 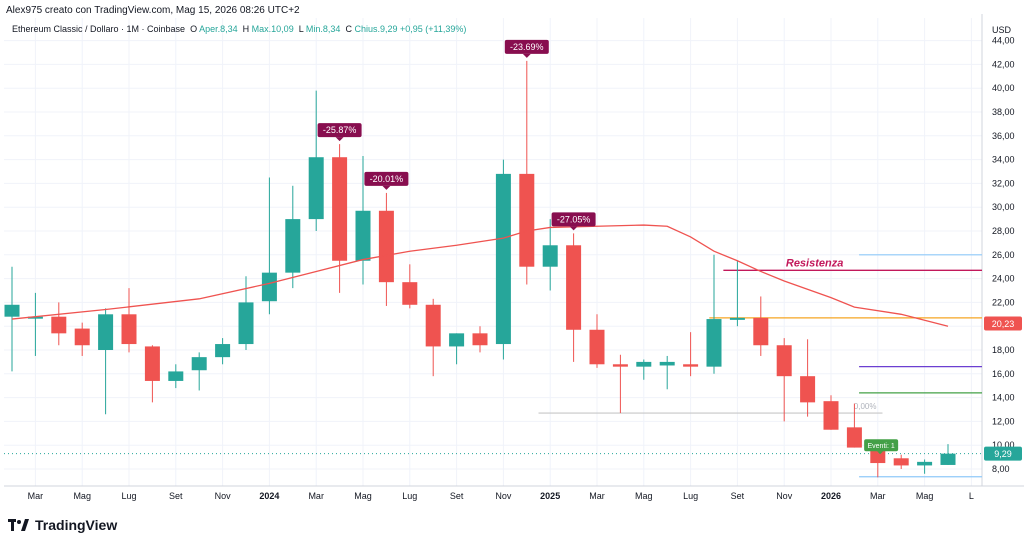 I want to click on open-label: O, so click(x=194, y=29).